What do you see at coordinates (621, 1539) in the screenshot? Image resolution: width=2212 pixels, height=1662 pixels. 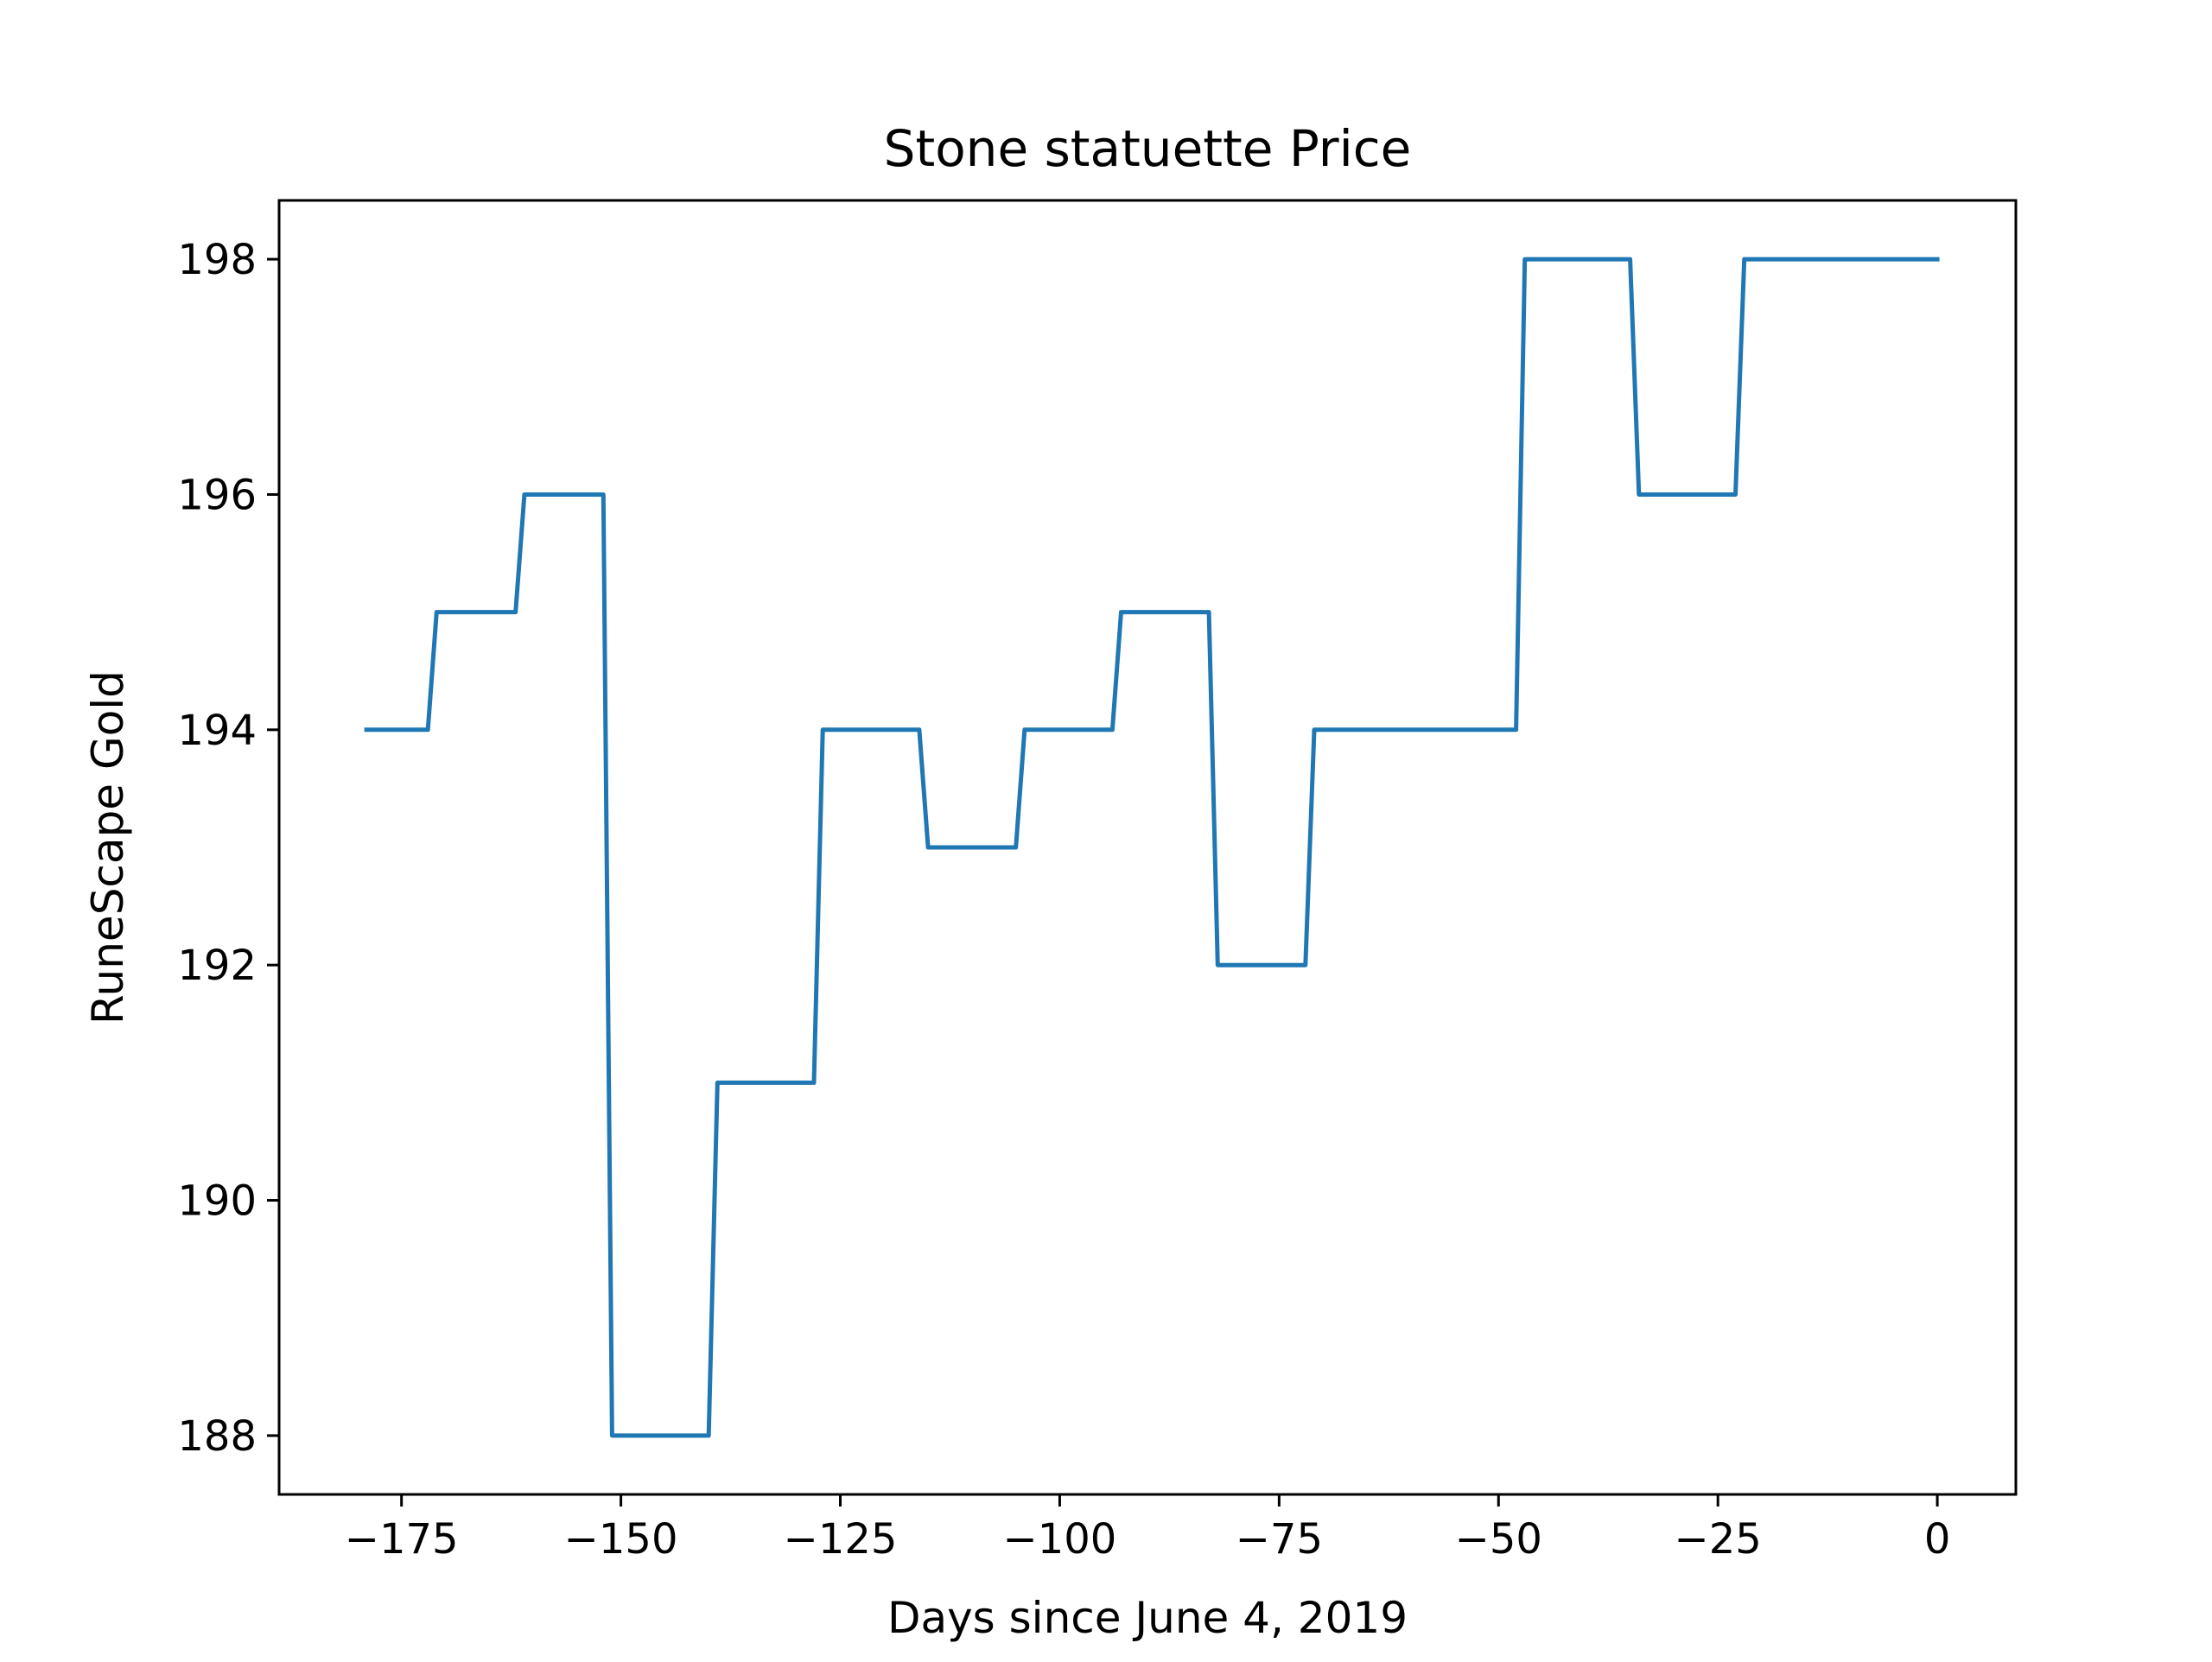 I see `x-tick-label: −150` at bounding box center [621, 1539].